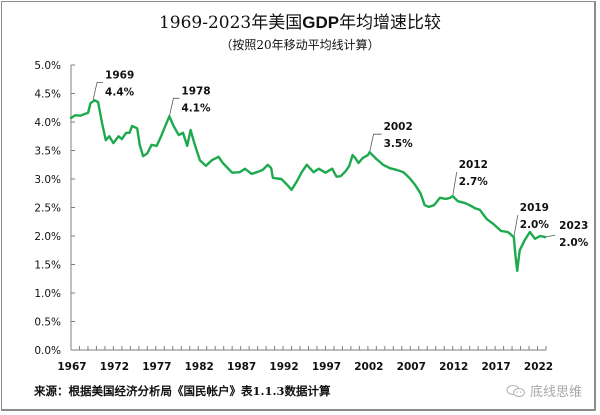 The height and width of the screenshot is (415, 600). I want to click on watermark: 底线思维, so click(544, 390).